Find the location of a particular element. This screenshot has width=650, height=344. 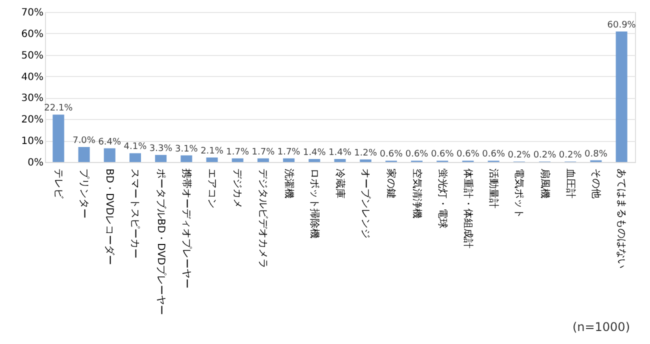

x-tick-label: 冷蔵庫 is located at coordinates (340, 183).